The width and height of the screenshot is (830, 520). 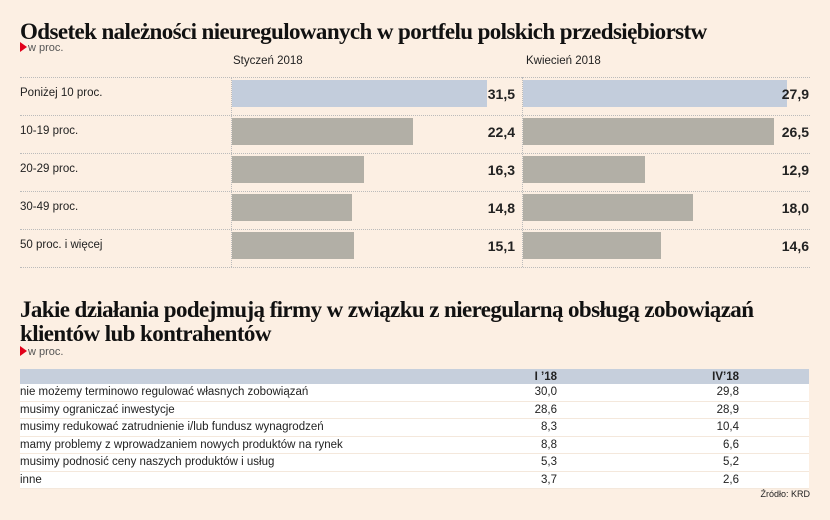 I want to click on data-label: 15,1, so click(x=501, y=246).